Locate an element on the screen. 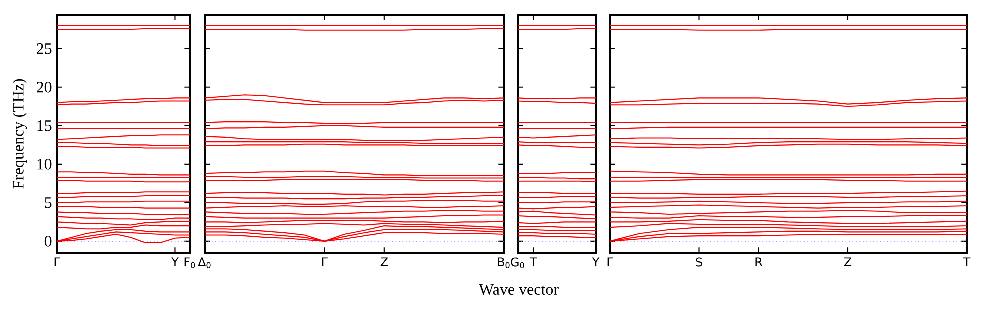 This screenshot has height=310, width=988. y-tick-label: 20 is located at coordinates (44, 87).